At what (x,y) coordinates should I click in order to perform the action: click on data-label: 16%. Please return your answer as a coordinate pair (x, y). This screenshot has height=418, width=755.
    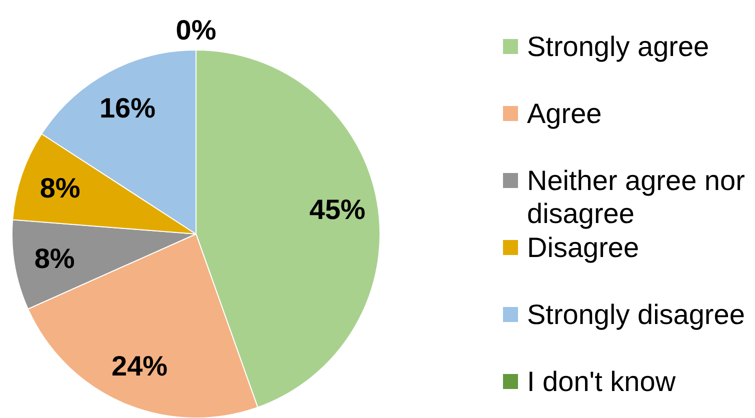
    Looking at the image, I should click on (127, 108).